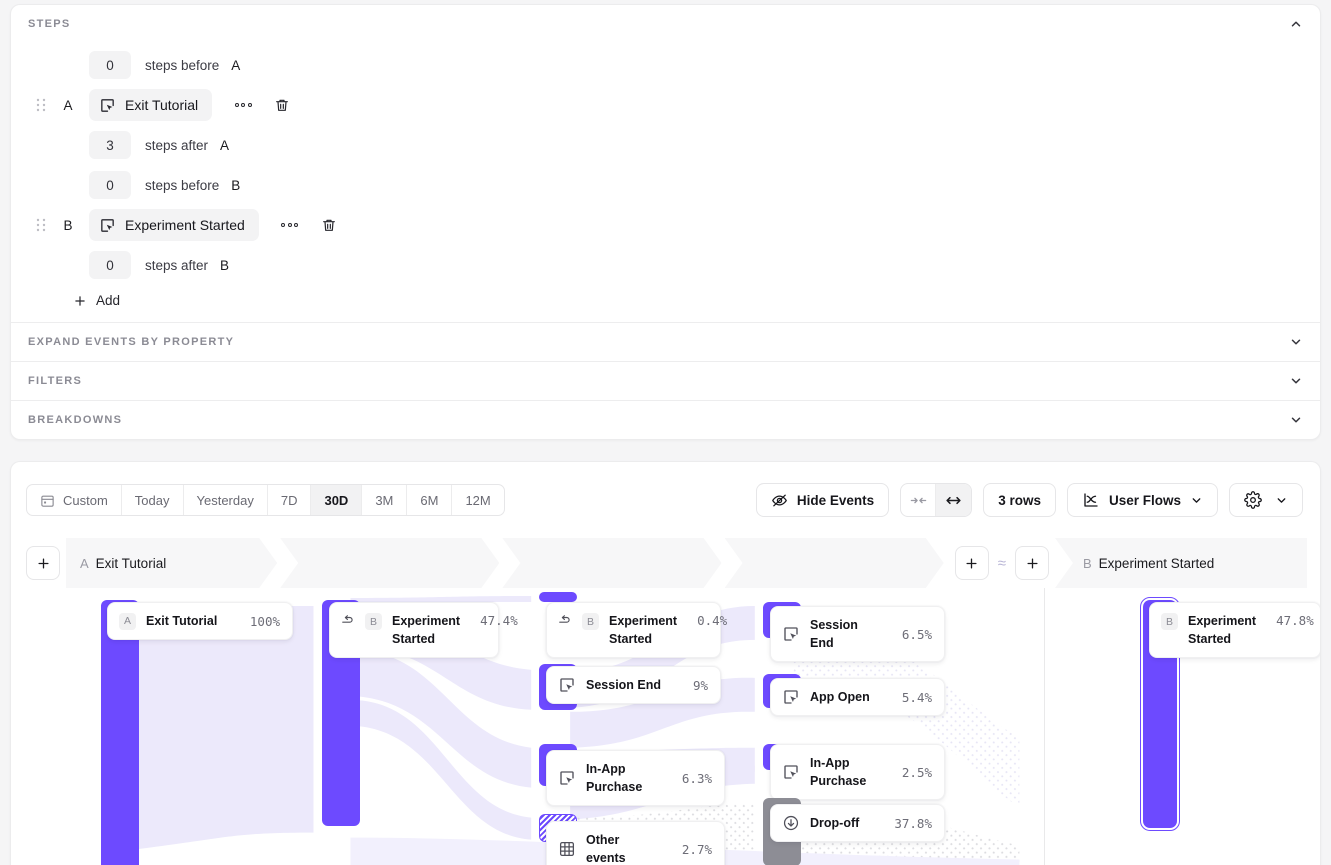 This screenshot has height=865, width=1331. Describe the element at coordinates (68, 105) in the screenshot. I see `step-letter-a: A` at that location.